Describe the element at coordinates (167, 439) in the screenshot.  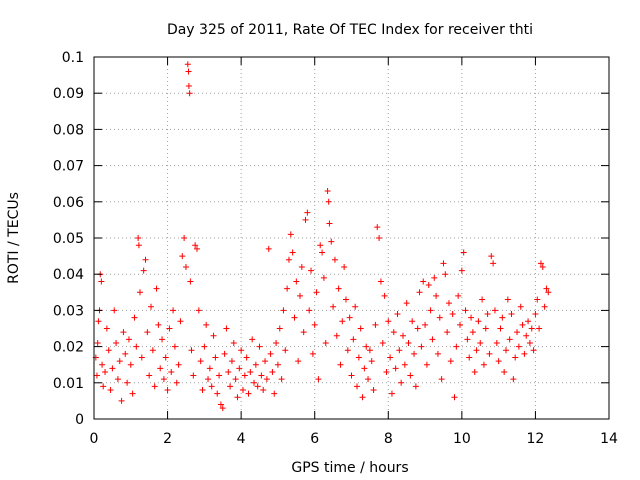
I see `x-tick-label: 2` at that location.